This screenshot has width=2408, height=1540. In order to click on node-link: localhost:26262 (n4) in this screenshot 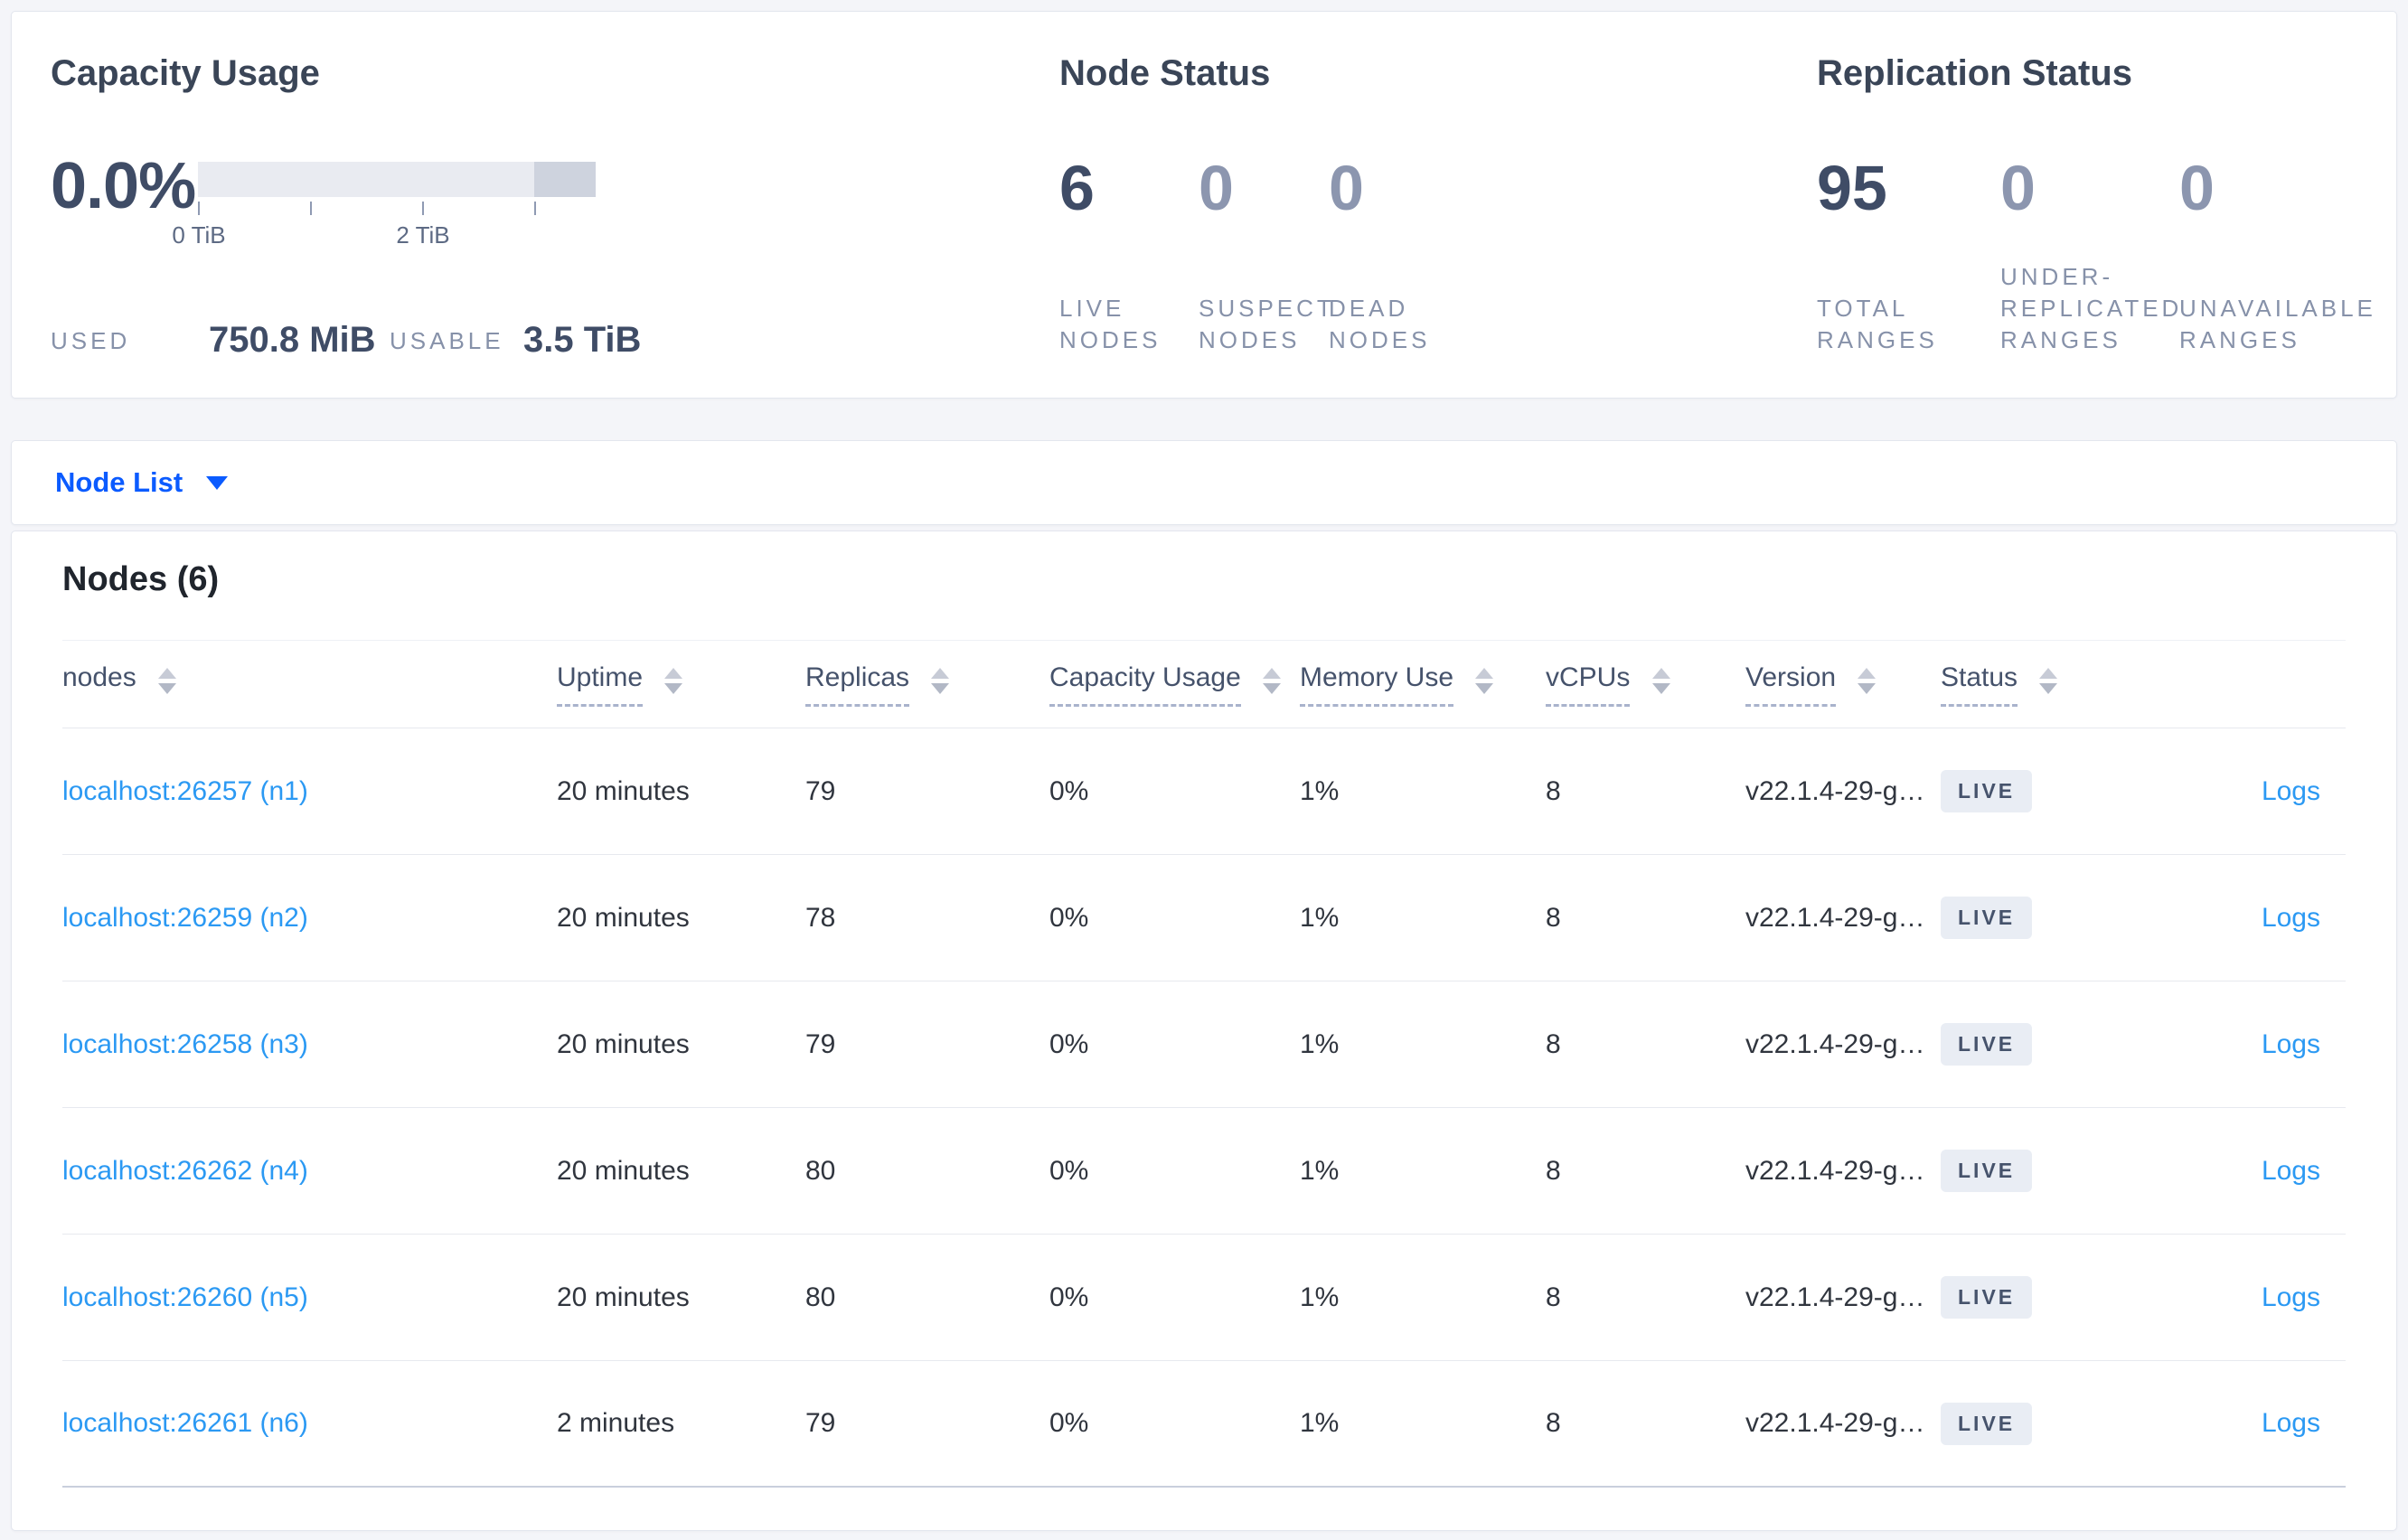, I will do `click(185, 1170)`.